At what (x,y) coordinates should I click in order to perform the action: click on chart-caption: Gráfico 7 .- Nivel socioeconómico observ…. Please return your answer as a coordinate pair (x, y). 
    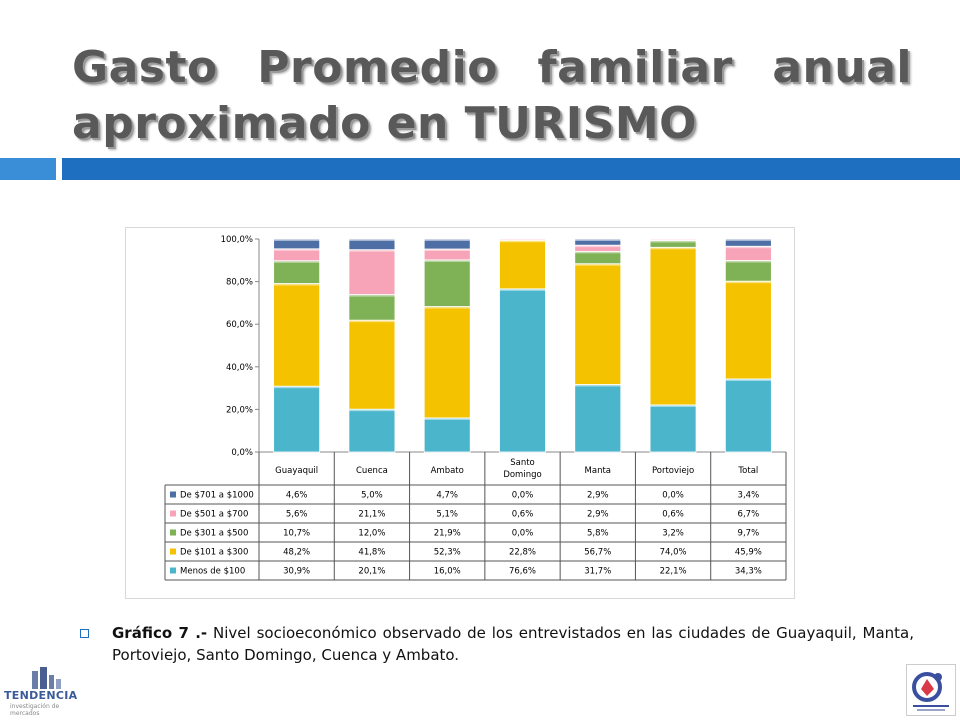
    Looking at the image, I should click on (513, 644).